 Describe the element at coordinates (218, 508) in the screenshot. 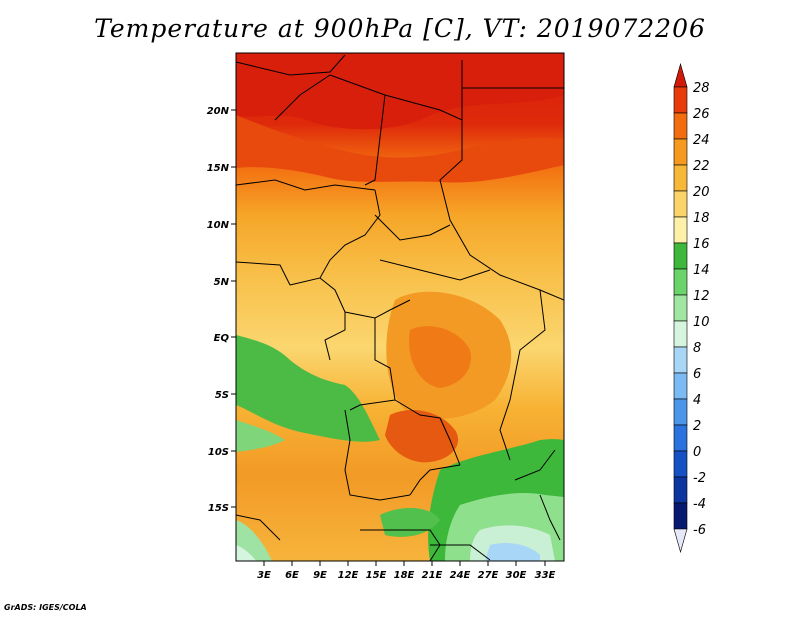

I see `lat-tick-label: 15S` at that location.